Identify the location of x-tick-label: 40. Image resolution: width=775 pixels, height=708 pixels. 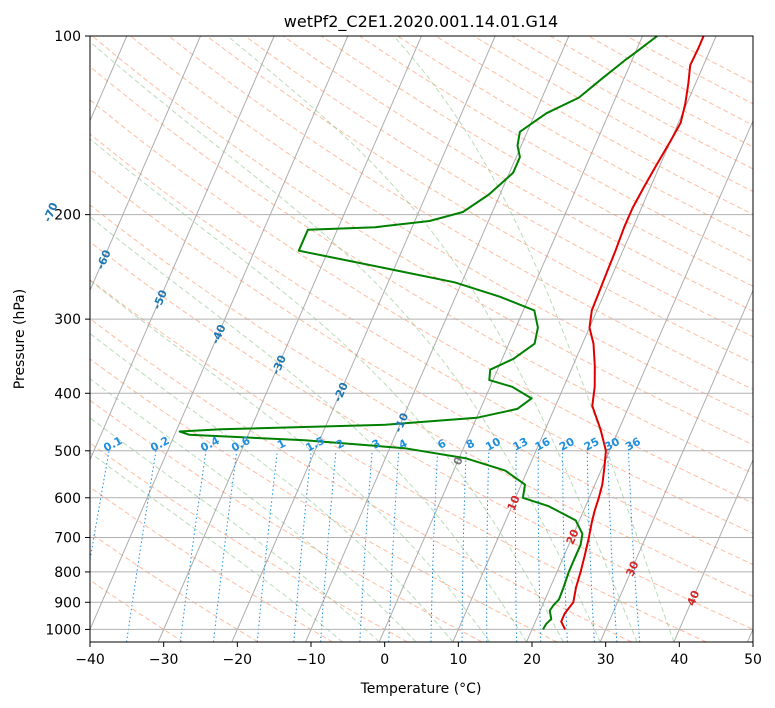
(679, 660).